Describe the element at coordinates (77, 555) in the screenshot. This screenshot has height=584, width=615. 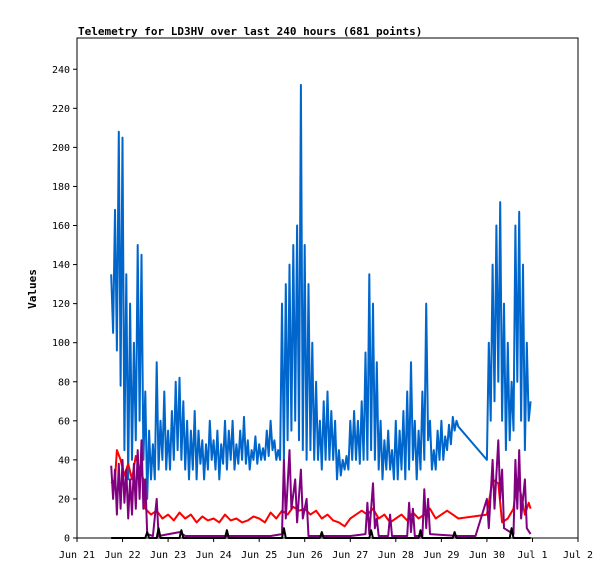
I see `x-tick-label: Jun 21` at that location.